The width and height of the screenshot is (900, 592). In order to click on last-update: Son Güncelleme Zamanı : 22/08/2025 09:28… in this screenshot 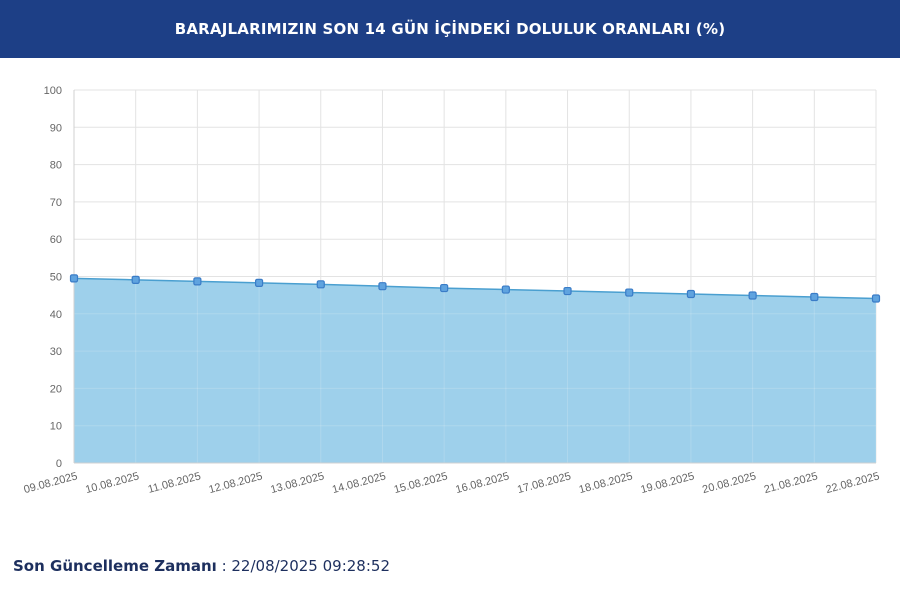, I will do `click(201, 566)`.